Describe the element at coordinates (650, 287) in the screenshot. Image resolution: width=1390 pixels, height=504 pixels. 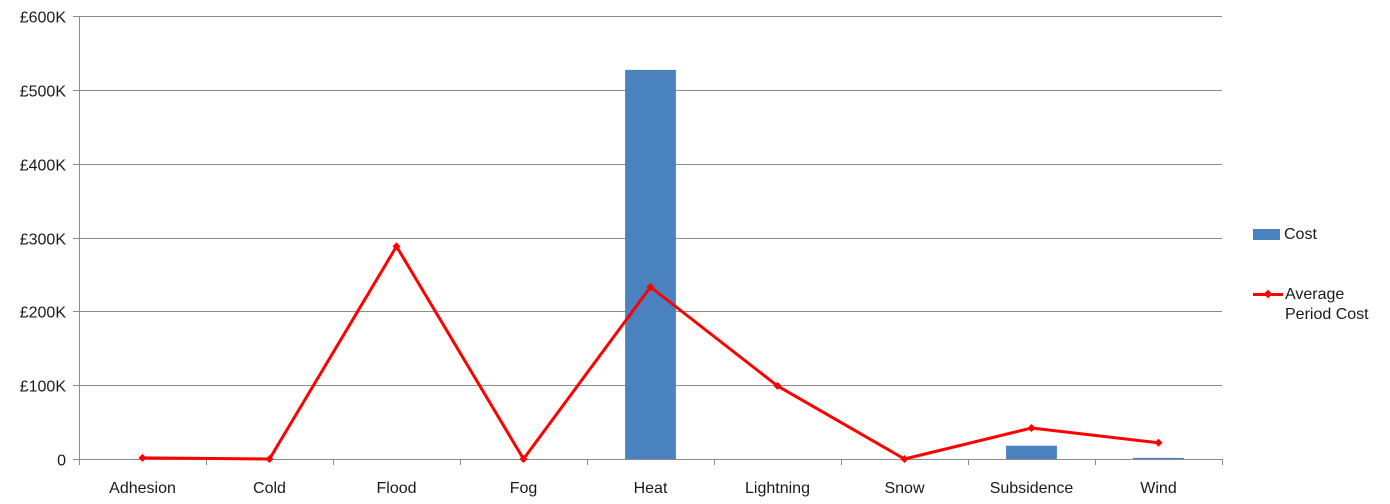
I see `point-average-period-cost-heat` at that location.